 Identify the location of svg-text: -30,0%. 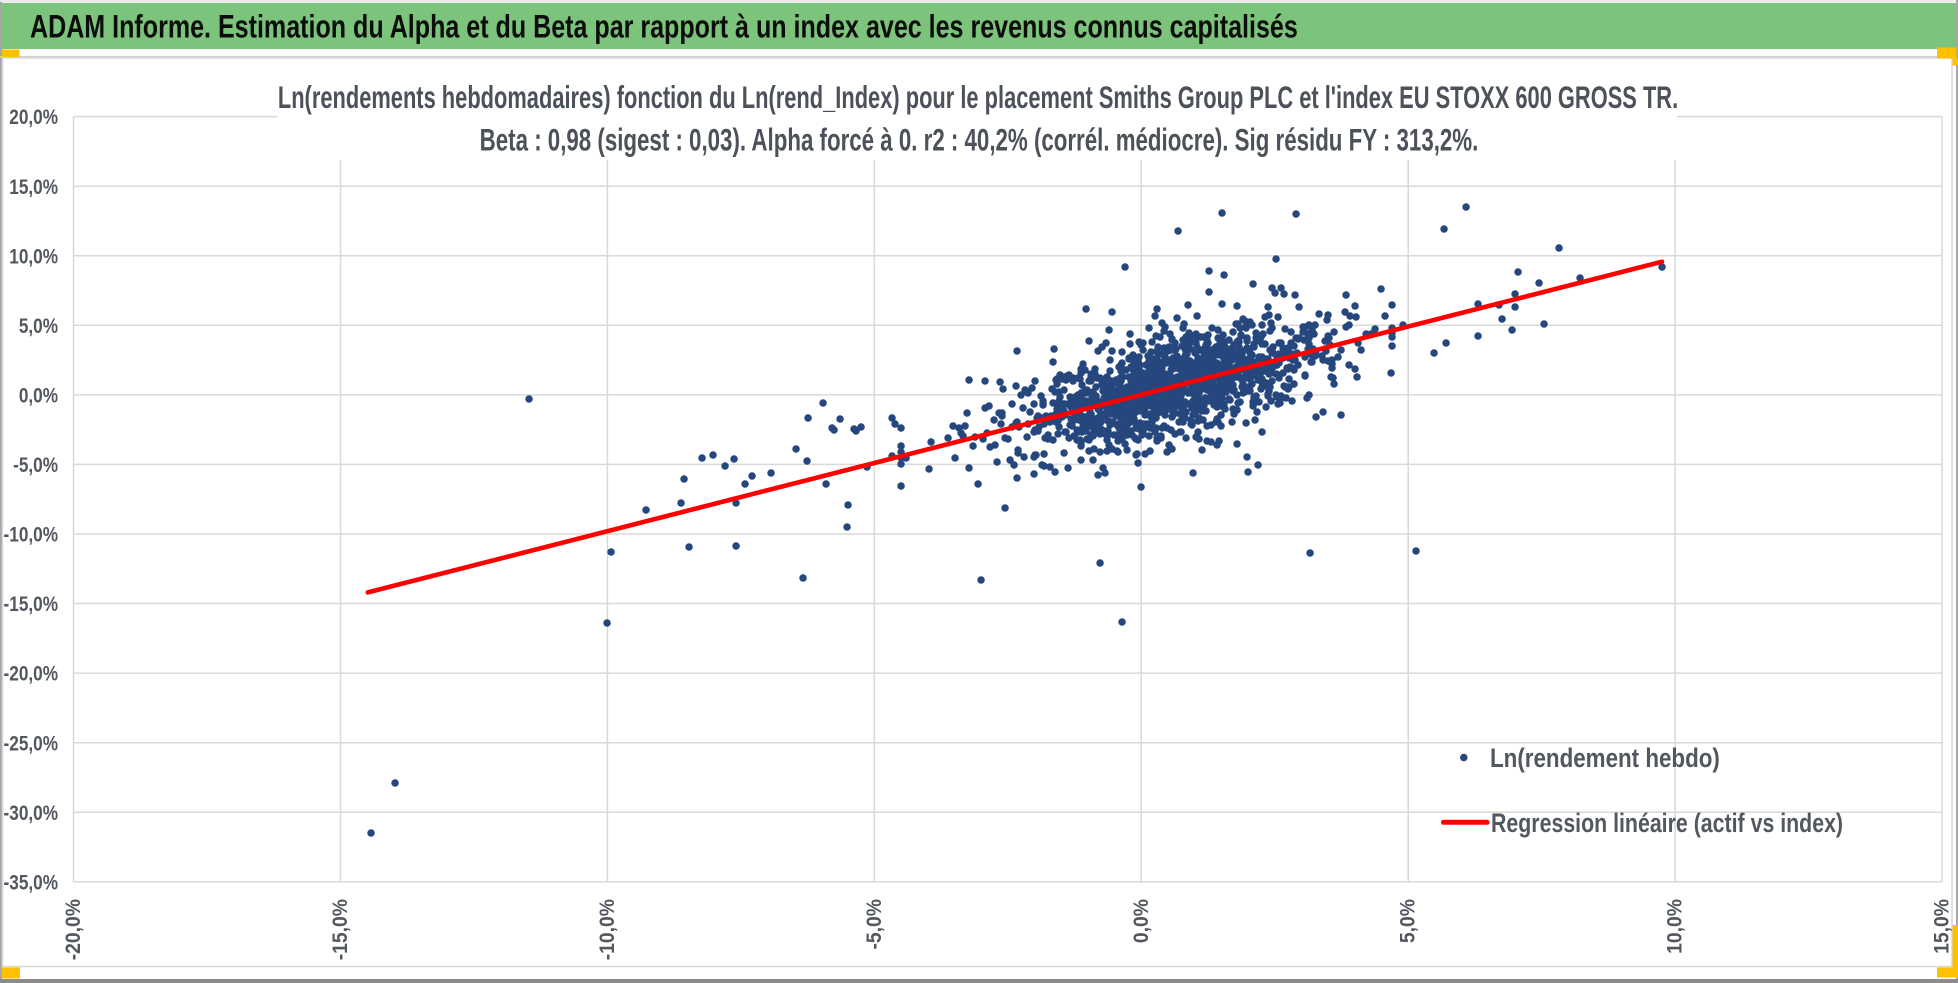
(31, 813).